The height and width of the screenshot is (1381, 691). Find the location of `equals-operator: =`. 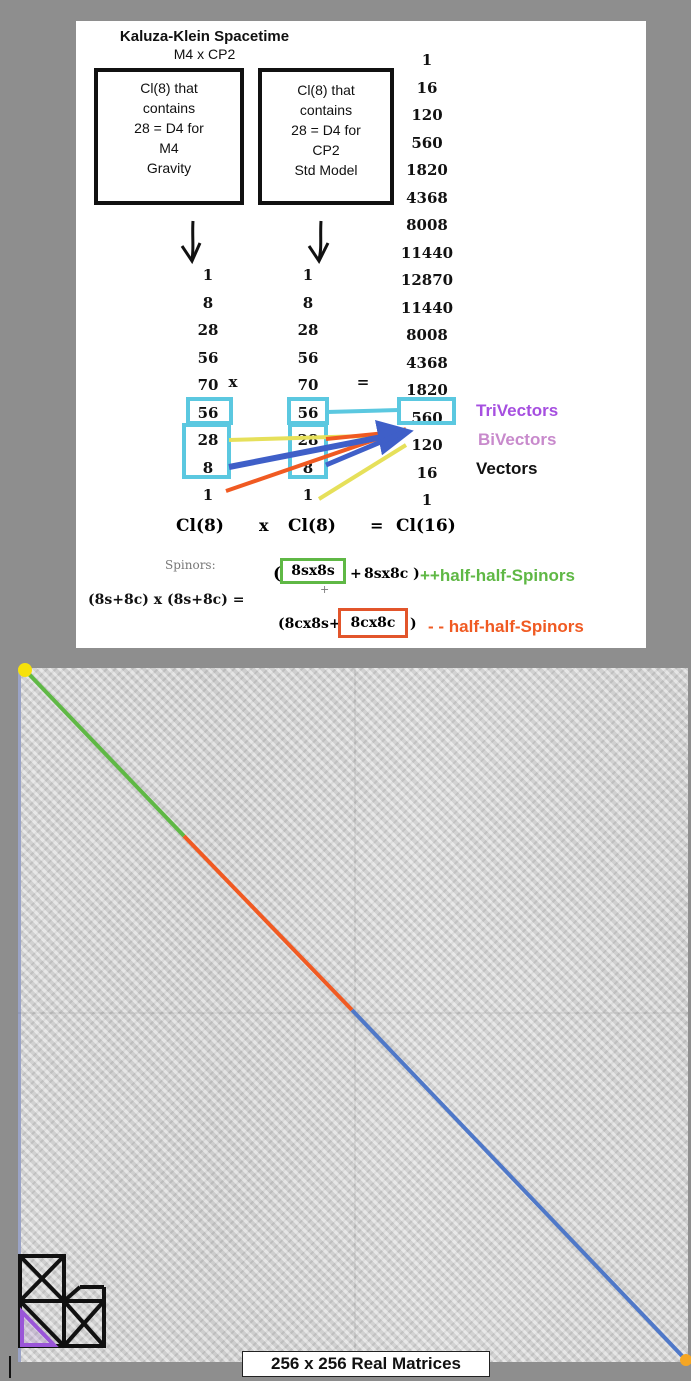

equals-operator: = is located at coordinates (363, 382).